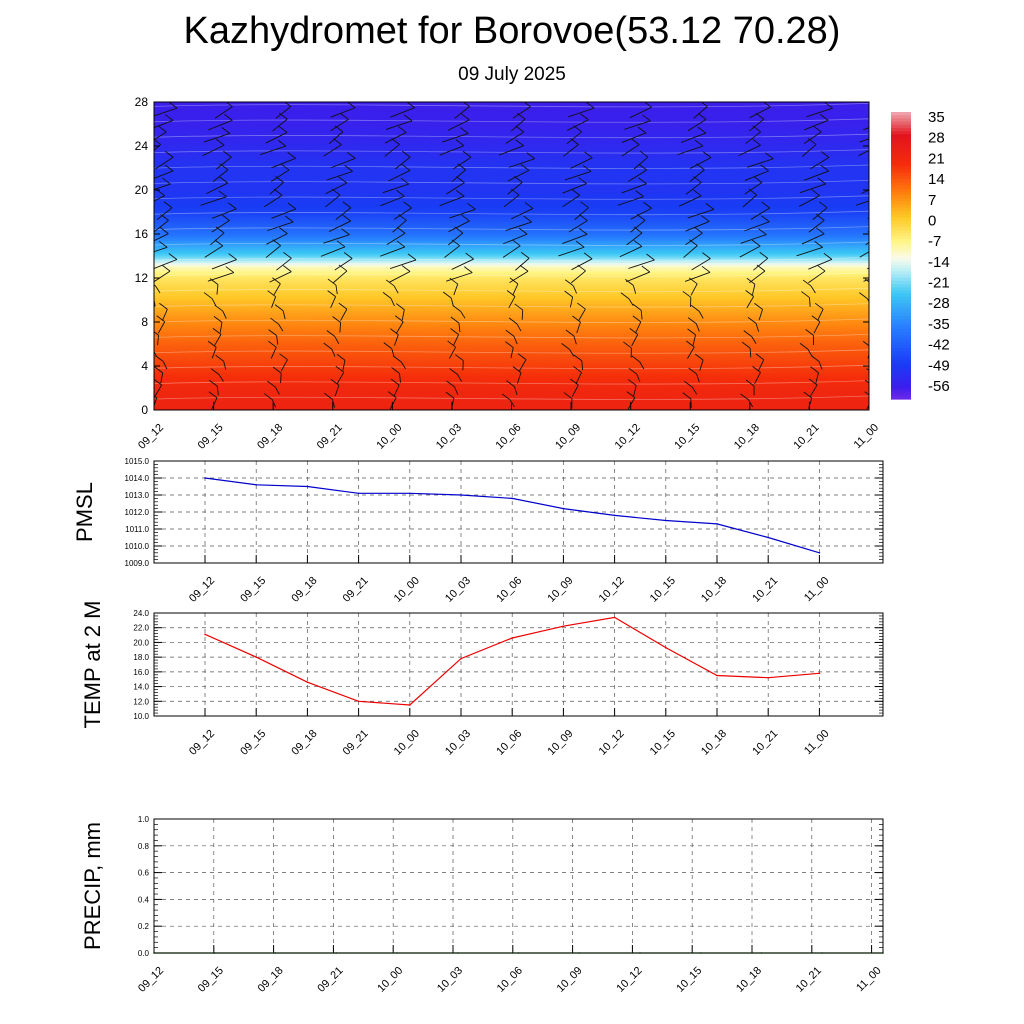 The width and height of the screenshot is (1024, 1024). What do you see at coordinates (137, 461) in the screenshot?
I see `y-tick-label: 1015.0` at bounding box center [137, 461].